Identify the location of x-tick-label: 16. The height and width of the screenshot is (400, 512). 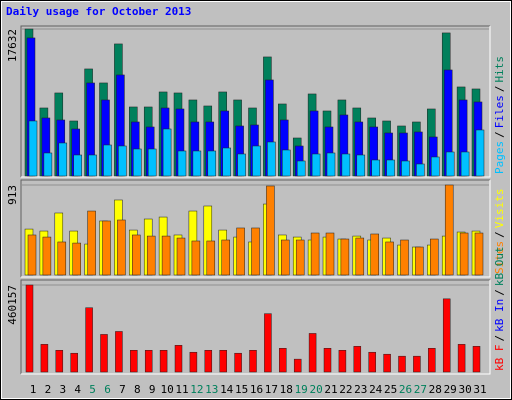
(256, 389).